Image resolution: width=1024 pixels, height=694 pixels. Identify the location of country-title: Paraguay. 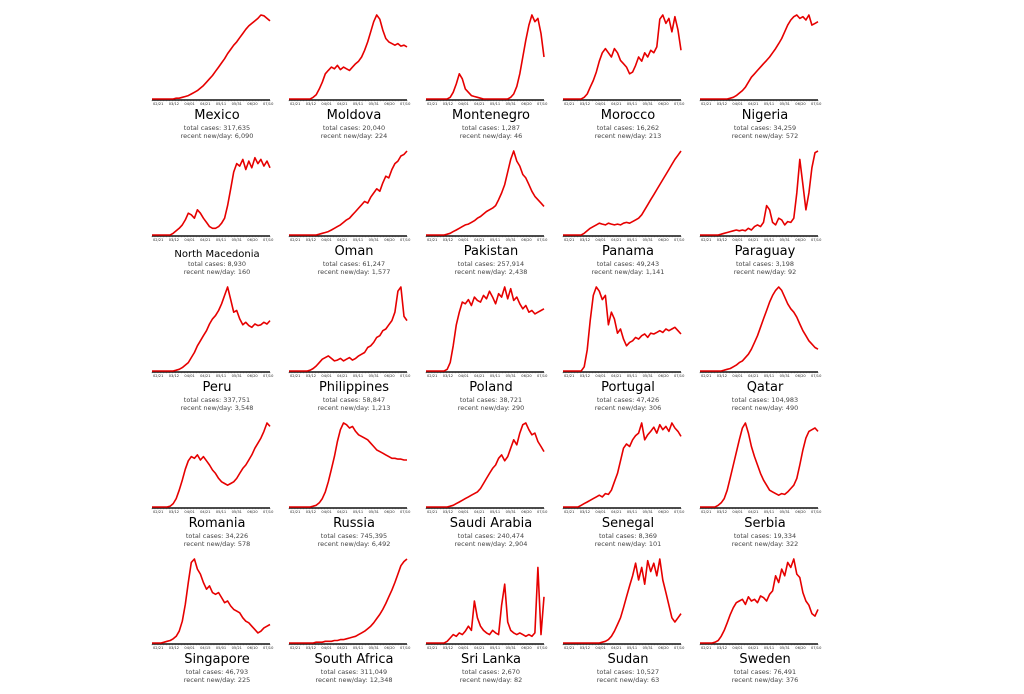
(765, 251).